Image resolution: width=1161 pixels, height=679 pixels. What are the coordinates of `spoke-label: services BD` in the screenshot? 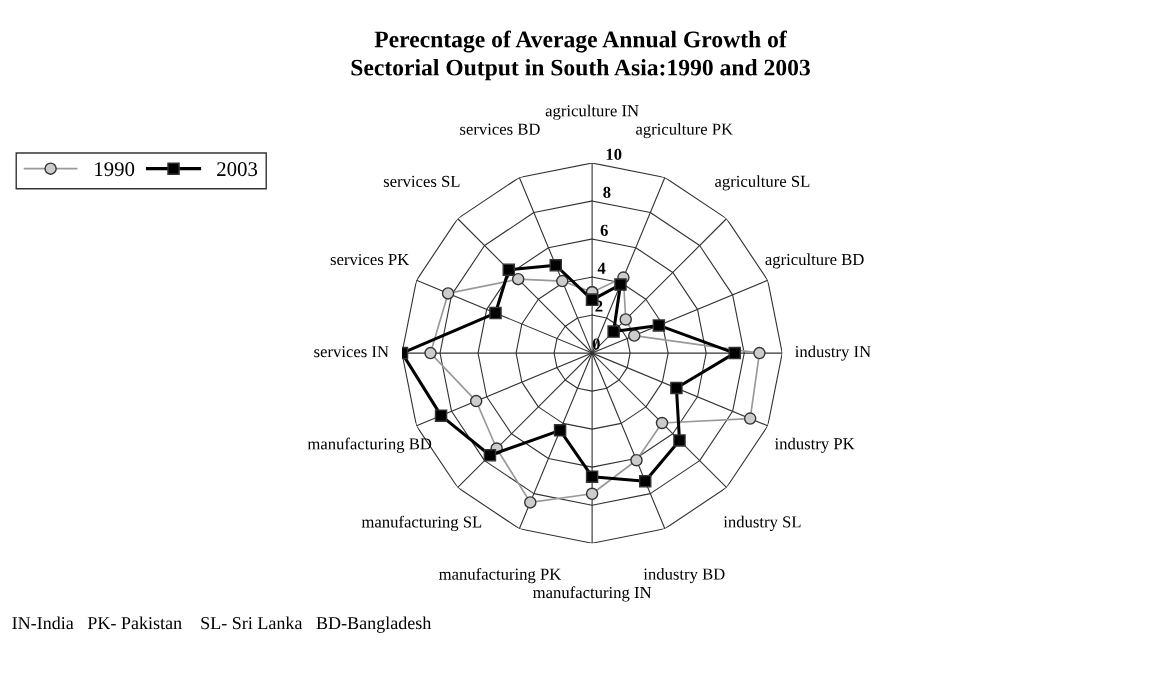 It's located at (500, 129).